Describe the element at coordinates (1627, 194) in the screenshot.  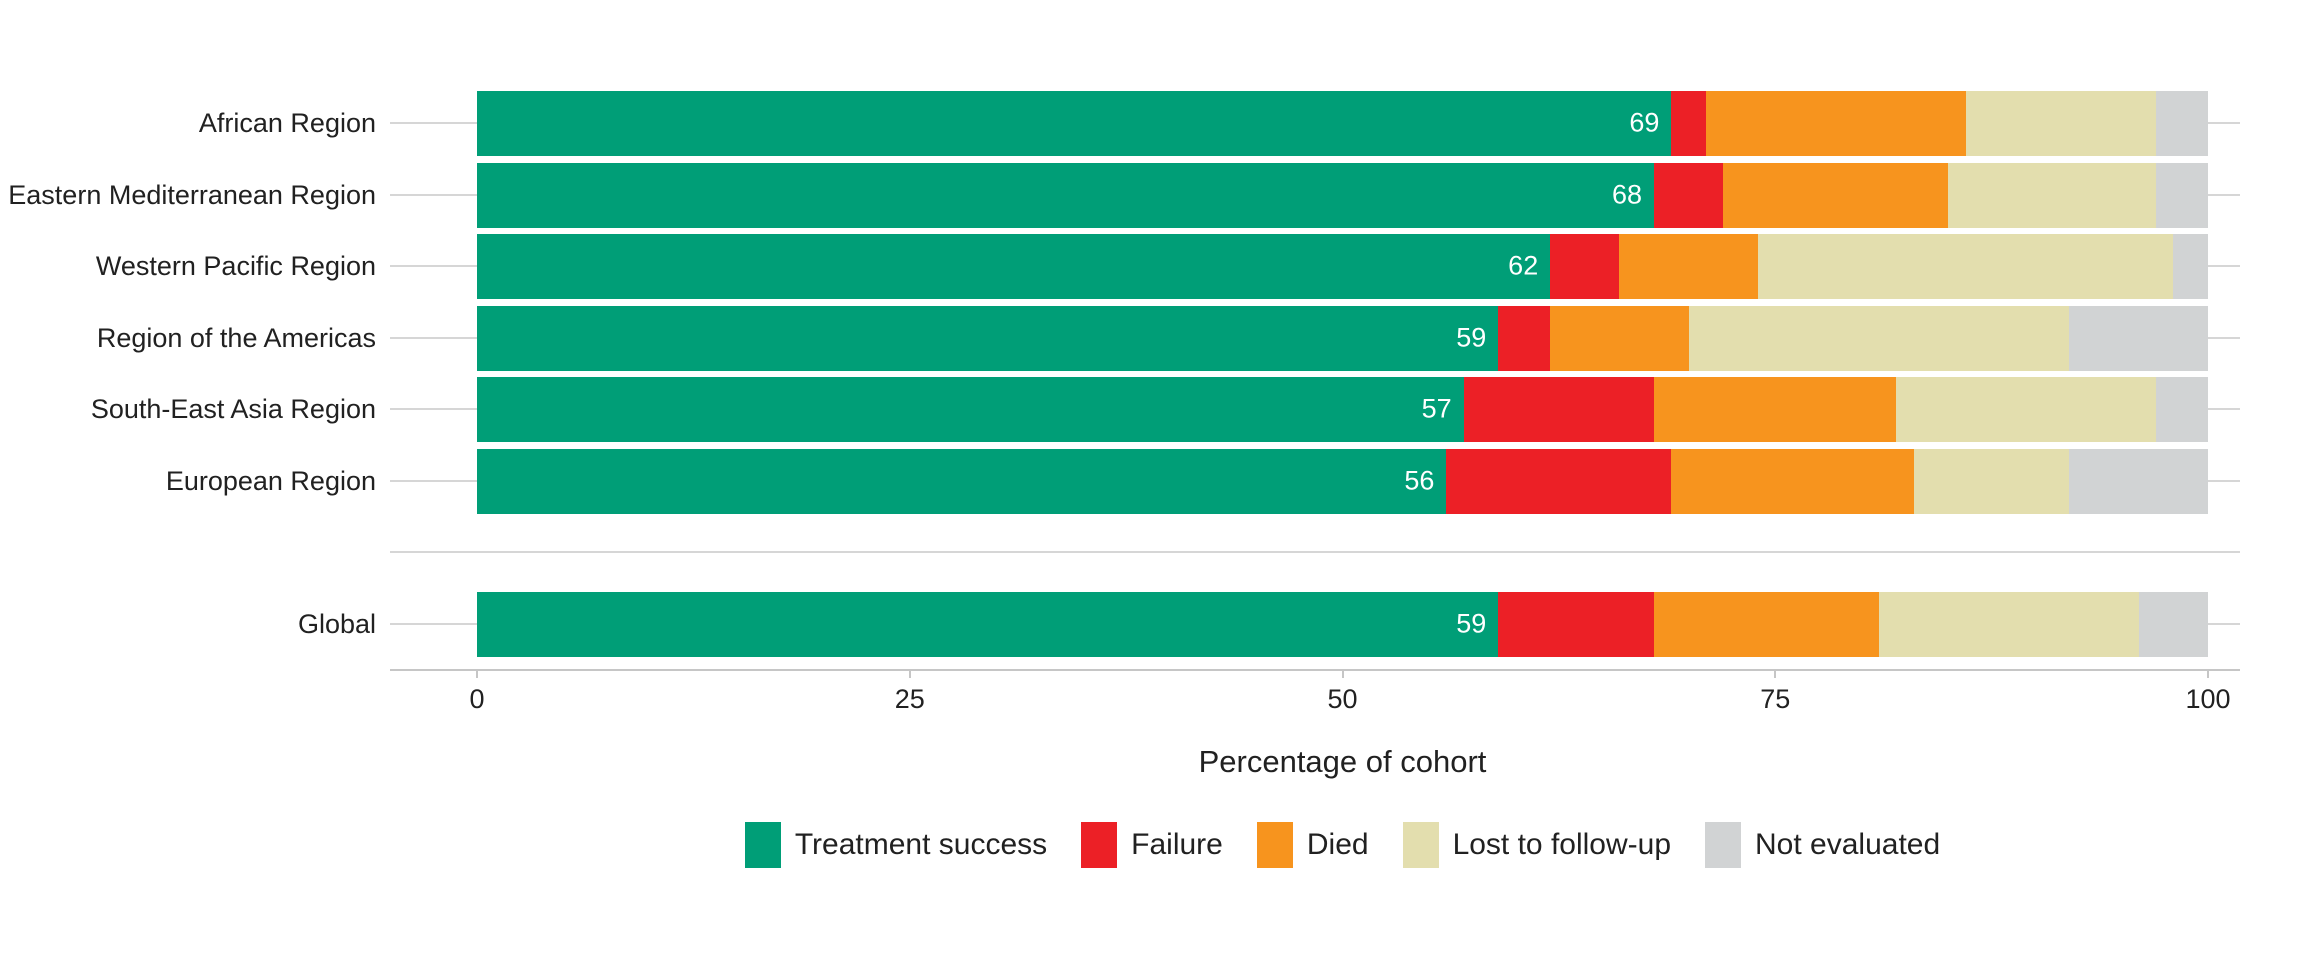
I see `bar-value-label: 68` at that location.